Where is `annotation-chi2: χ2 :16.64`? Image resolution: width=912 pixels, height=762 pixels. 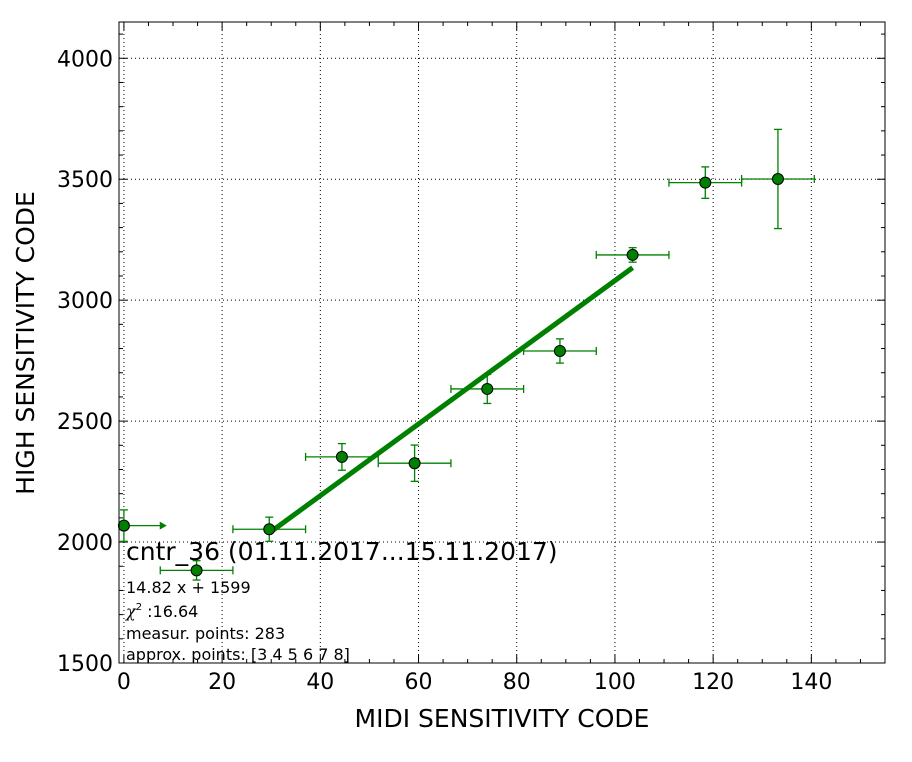
annotation-chi2: χ2 :16.64 is located at coordinates (161, 611).